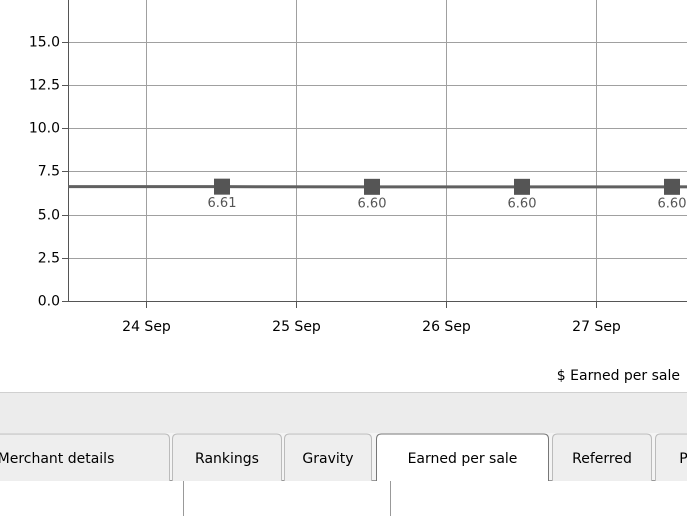 Image resolution: width=687 pixels, height=516 pixels. I want to click on y-tick-label: 12.5, so click(44, 86).